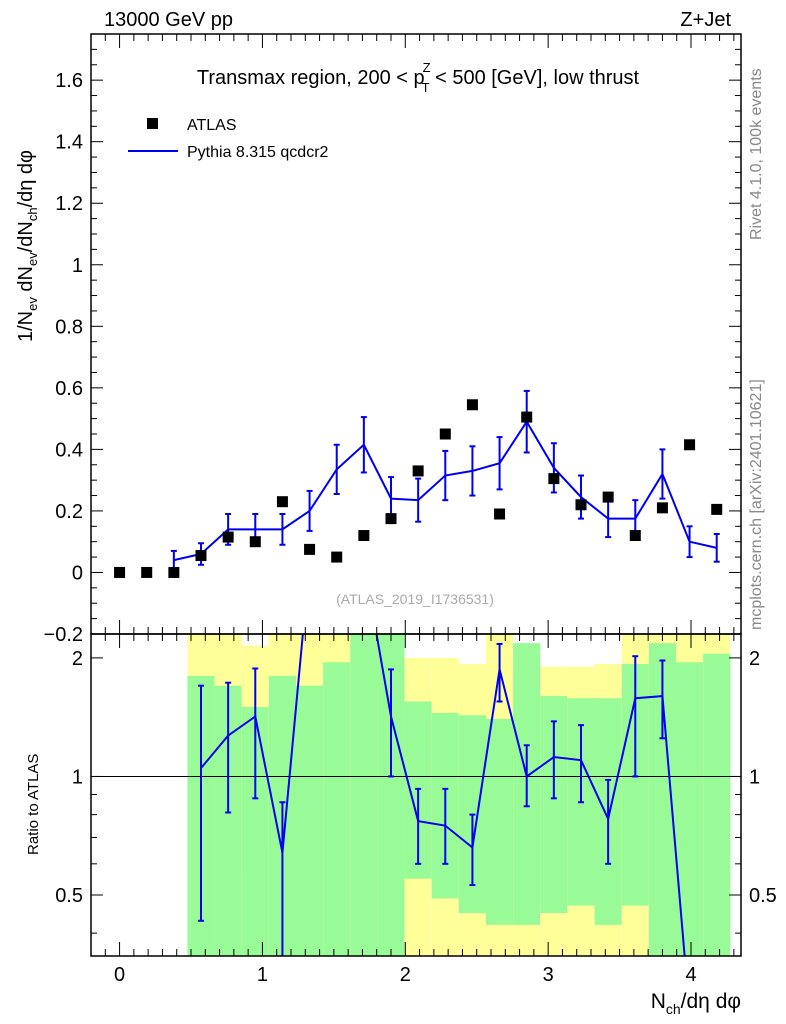 The image size is (786, 1024). What do you see at coordinates (311, 78) in the screenshot?
I see `main-title-pre: Transmax region, 200 < p` at bounding box center [311, 78].